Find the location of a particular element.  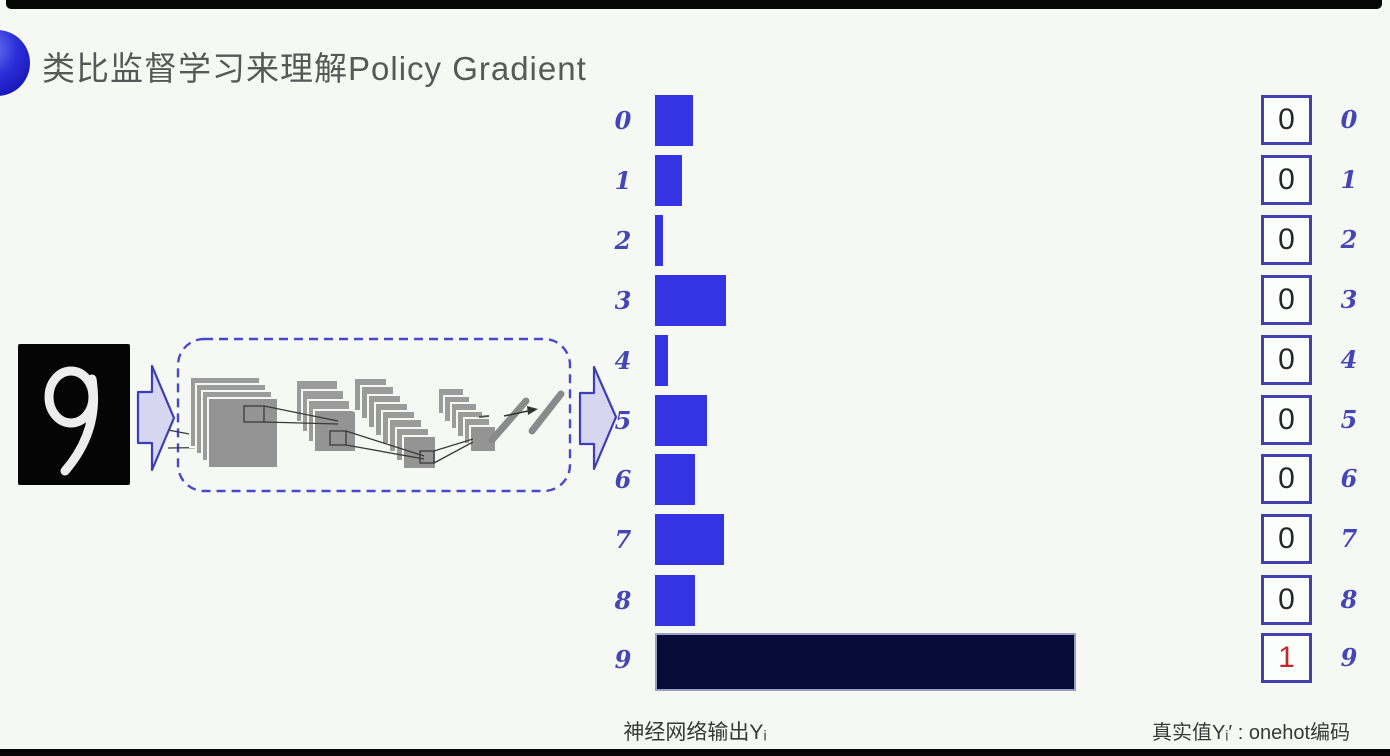

onehot-box-6: 0 is located at coordinates (1286, 479).